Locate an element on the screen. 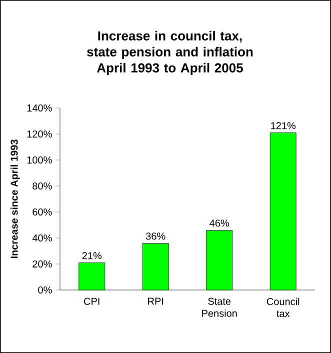  y-tick-label: 120% is located at coordinates (39, 134).